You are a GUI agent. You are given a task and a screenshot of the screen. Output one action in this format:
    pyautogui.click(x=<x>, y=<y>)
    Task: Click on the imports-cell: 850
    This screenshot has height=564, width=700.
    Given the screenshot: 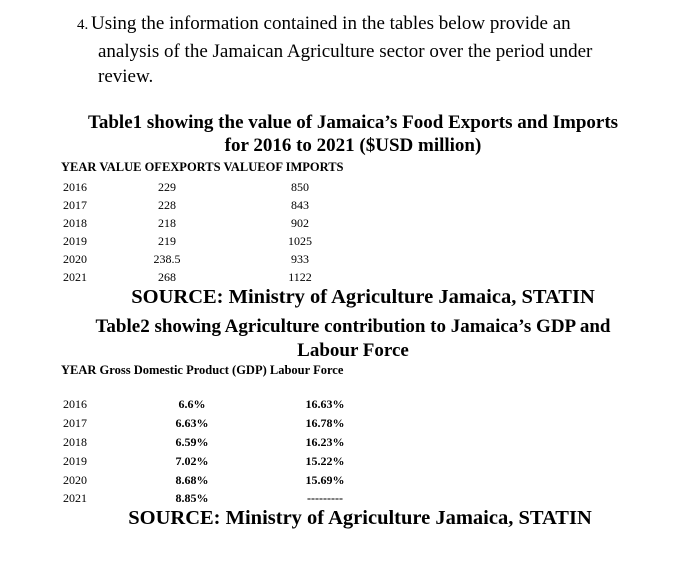 What is the action you would take?
    pyautogui.click(x=300, y=187)
    